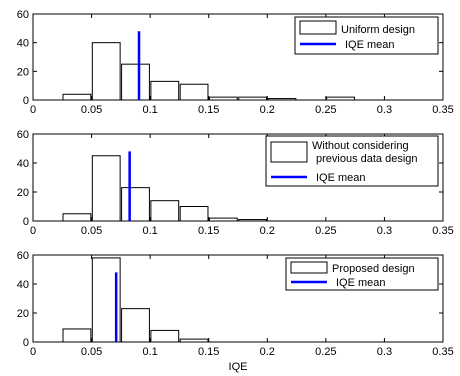 The height and width of the screenshot is (376, 460). I want to click on legend: Proposed design IQE mean, so click(362, 274).